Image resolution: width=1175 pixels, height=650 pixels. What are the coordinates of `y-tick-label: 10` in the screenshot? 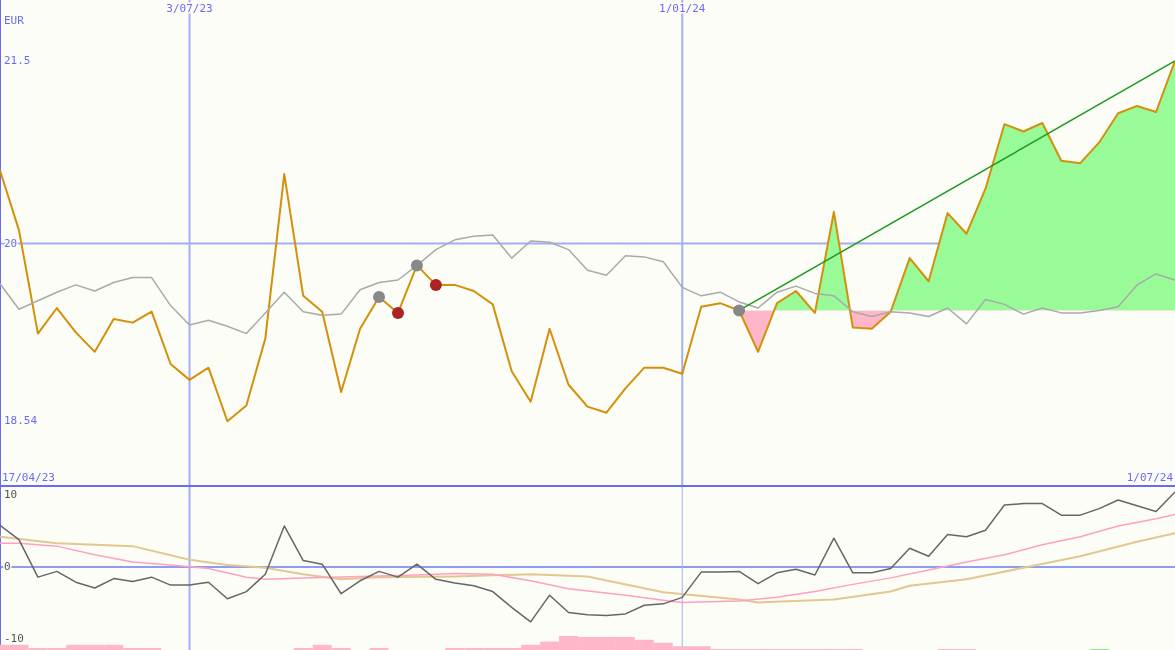 It's located at (11, 494).